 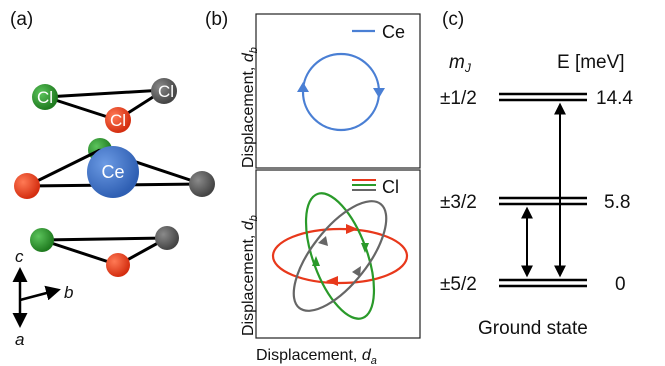 I want to click on cl-legend-label: Cl, so click(x=390, y=187).